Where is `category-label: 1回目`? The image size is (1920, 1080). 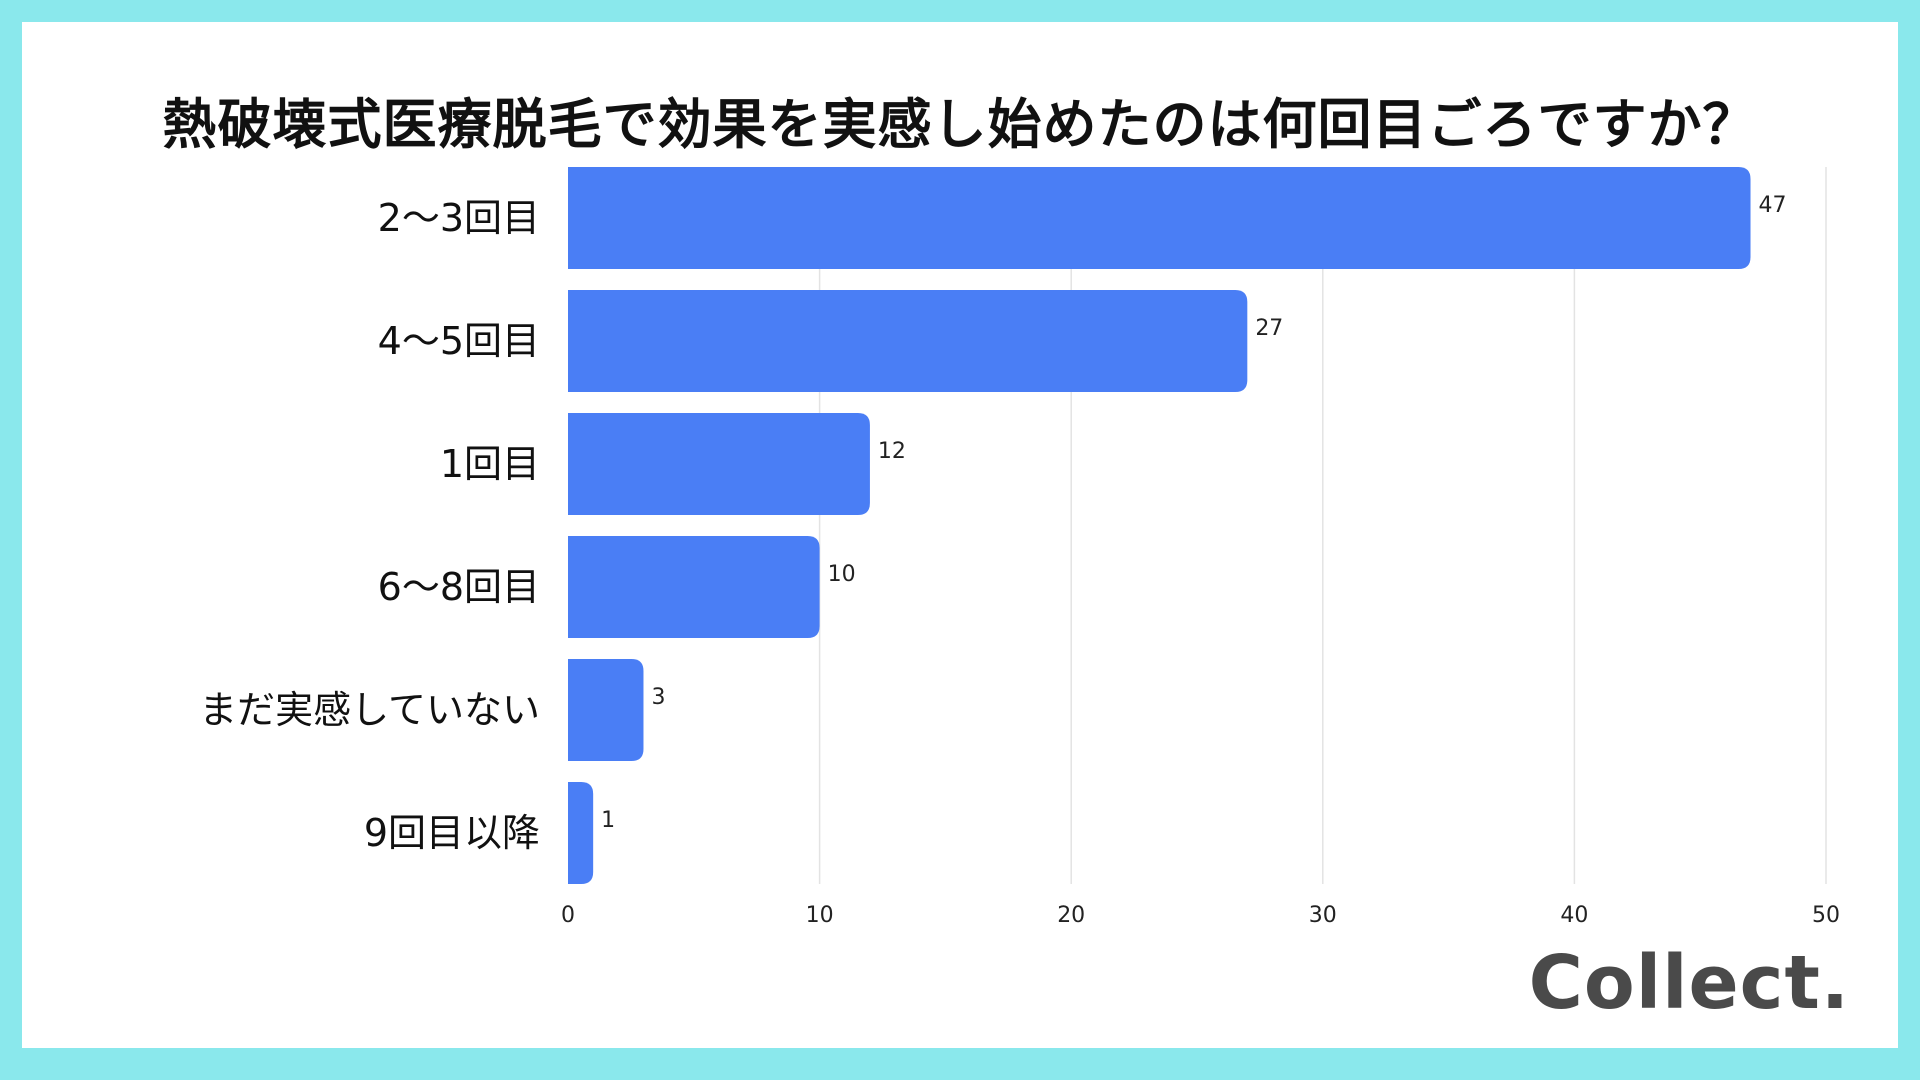 category-label: 1回目 is located at coordinates (490, 464).